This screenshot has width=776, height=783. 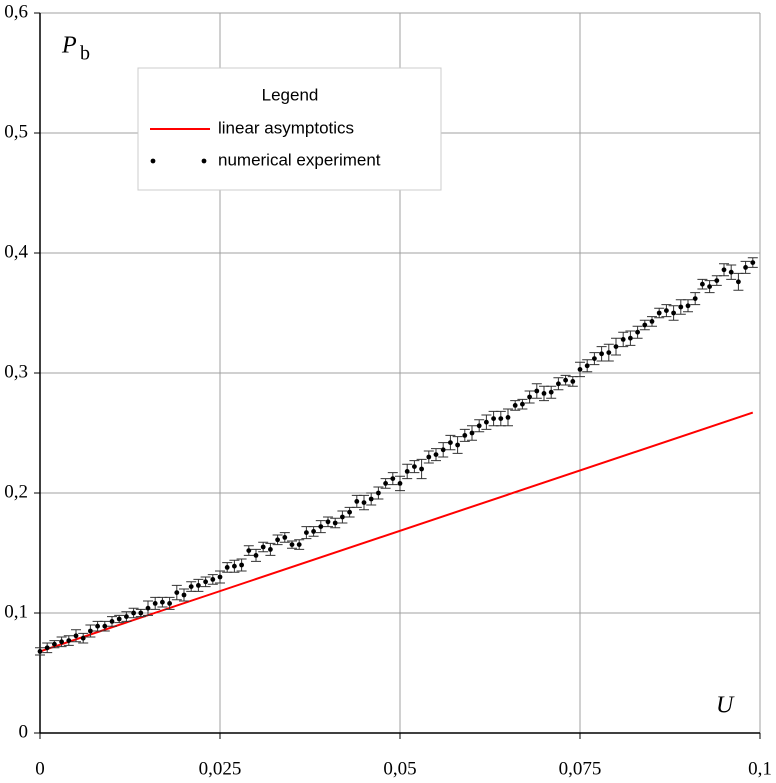 What do you see at coordinates (204, 161) in the screenshot?
I see `legend-marker` at bounding box center [204, 161].